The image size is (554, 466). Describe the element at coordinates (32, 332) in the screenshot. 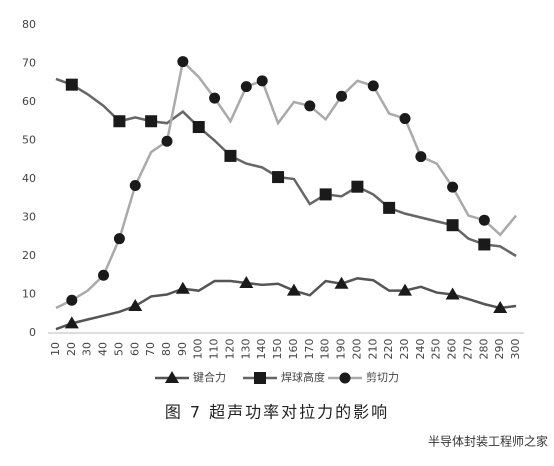

I see `y-tick-label: 0` at that location.